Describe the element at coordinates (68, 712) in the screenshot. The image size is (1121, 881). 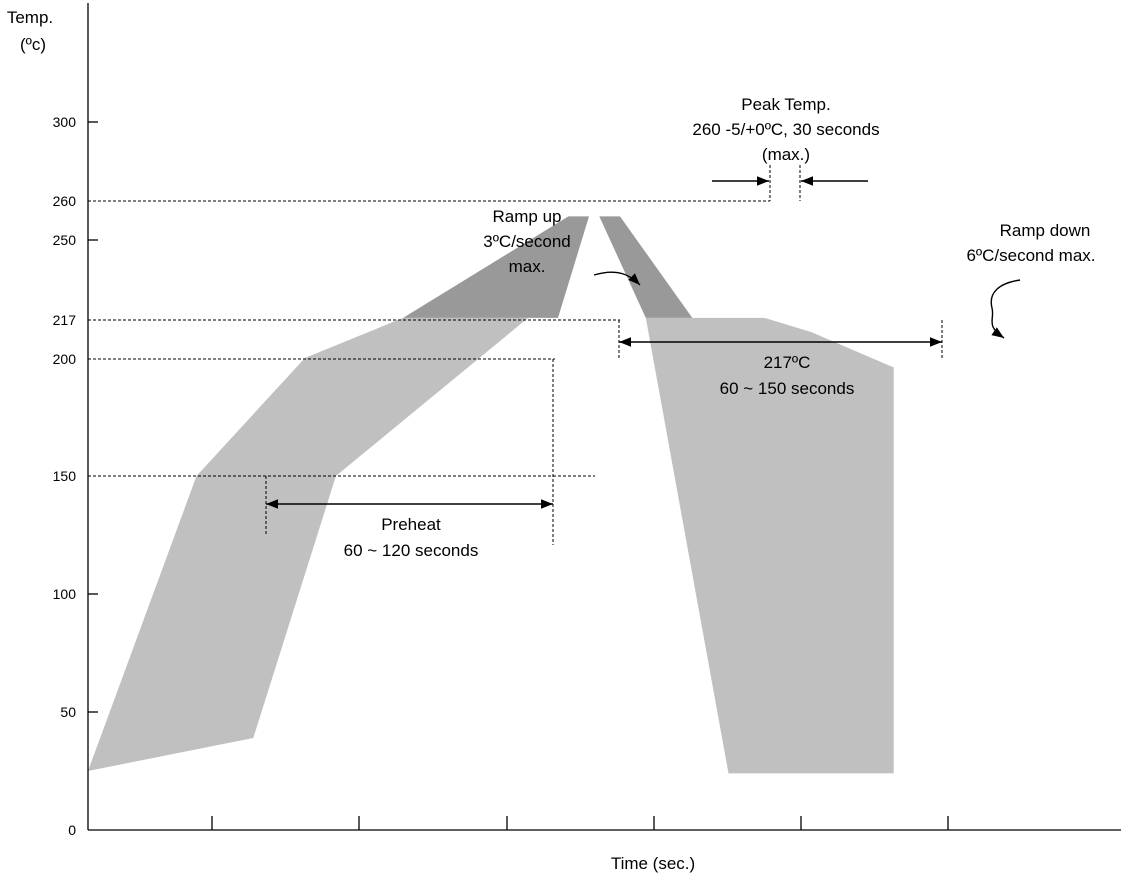
I see `y-tick-label: 50` at that location.